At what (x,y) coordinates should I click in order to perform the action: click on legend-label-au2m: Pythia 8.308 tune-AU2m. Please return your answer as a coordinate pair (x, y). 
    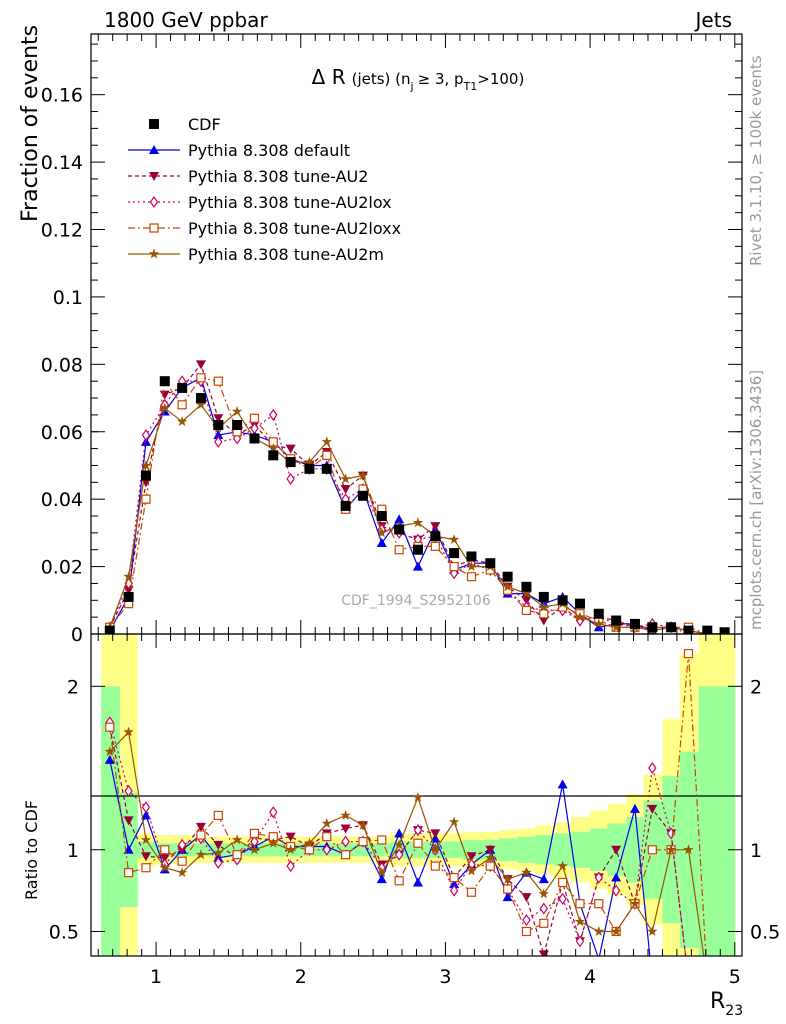
    Looking at the image, I should click on (286, 254).